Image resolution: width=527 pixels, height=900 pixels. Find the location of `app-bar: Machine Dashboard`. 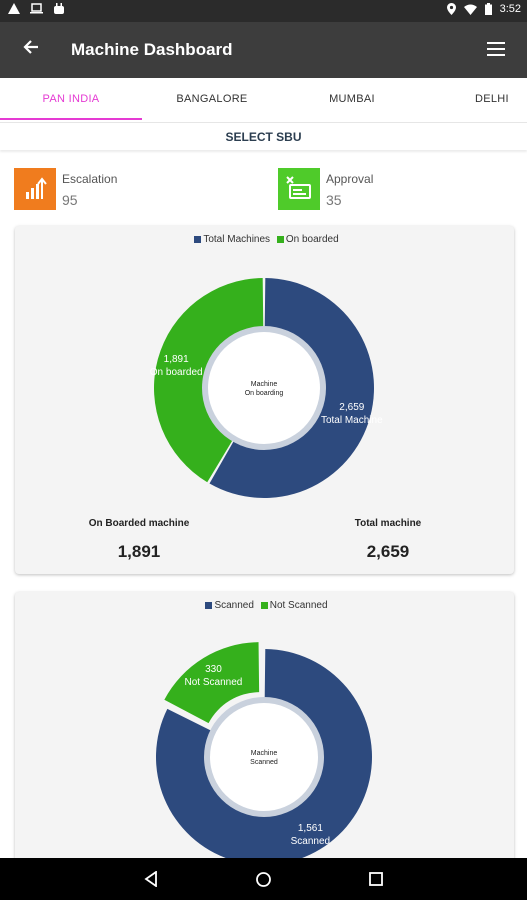

app-bar: Machine Dashboard is located at coordinates (263, 50).